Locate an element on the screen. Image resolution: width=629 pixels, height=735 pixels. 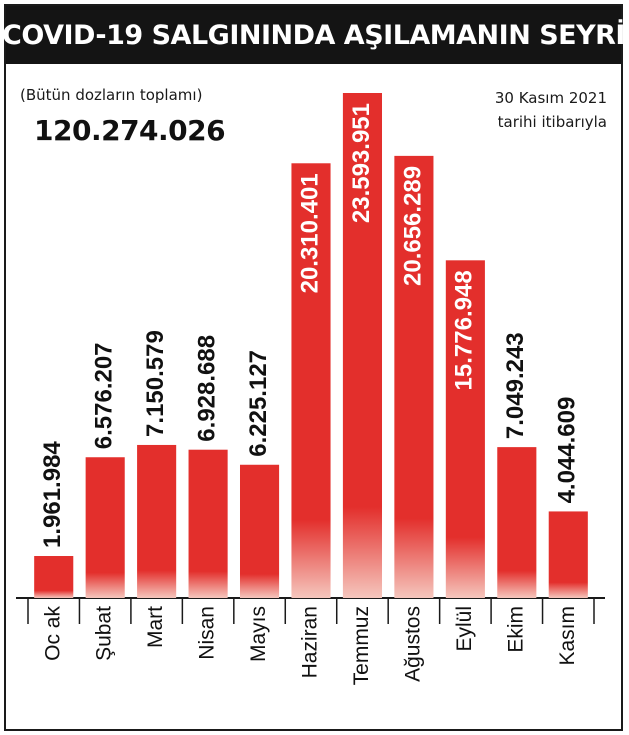
title-bar: COVID-19 SALGININDA AŞILAMANIN SEYRİ is located at coordinates (313, 35).